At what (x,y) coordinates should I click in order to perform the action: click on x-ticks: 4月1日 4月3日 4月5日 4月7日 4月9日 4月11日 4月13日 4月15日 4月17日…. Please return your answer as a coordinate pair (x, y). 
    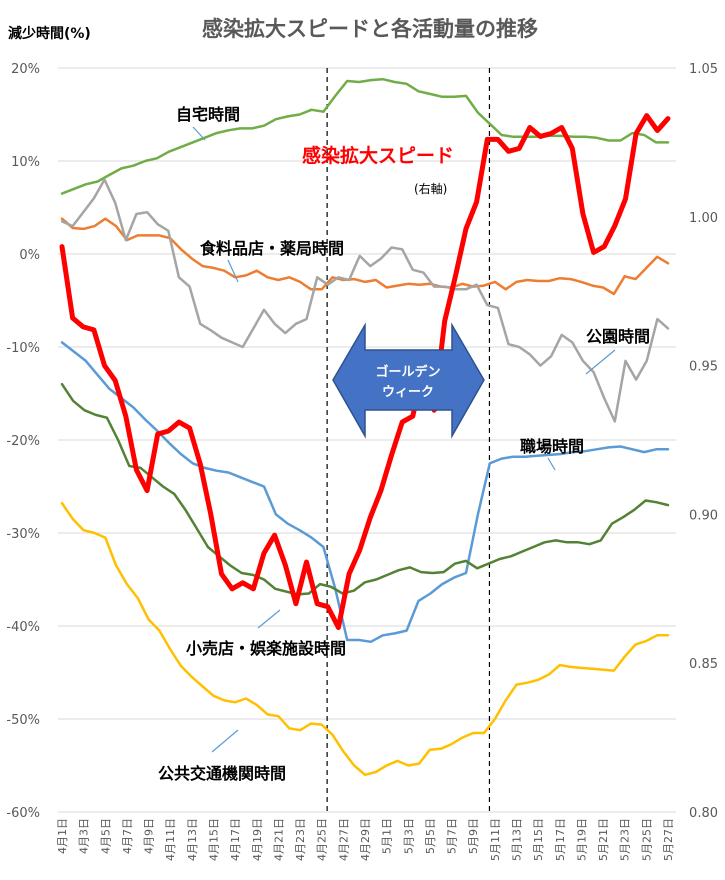
    Looking at the image, I should click on (365, 839).